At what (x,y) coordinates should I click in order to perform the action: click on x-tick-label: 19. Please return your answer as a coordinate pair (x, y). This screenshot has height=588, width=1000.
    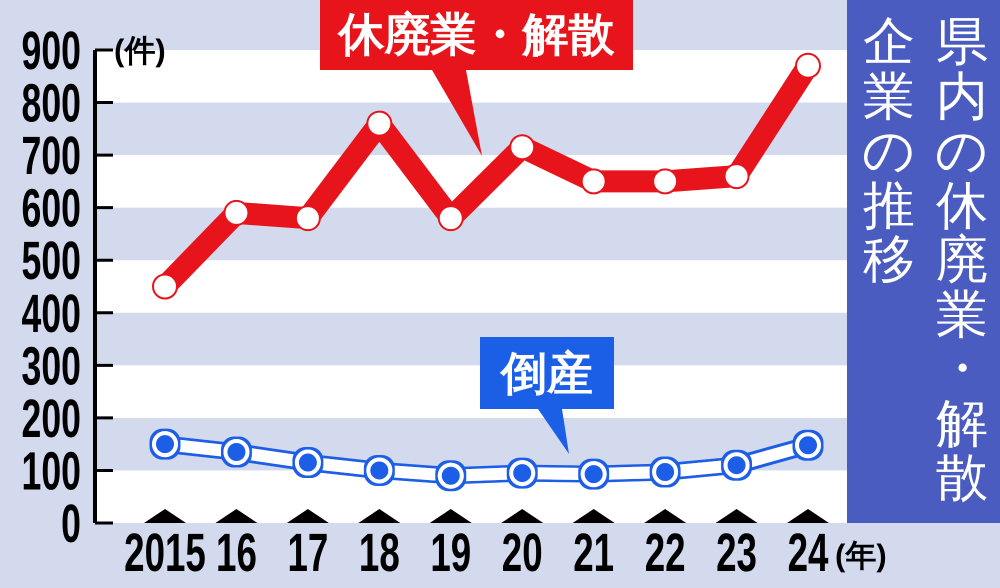
    Looking at the image, I should click on (451, 552).